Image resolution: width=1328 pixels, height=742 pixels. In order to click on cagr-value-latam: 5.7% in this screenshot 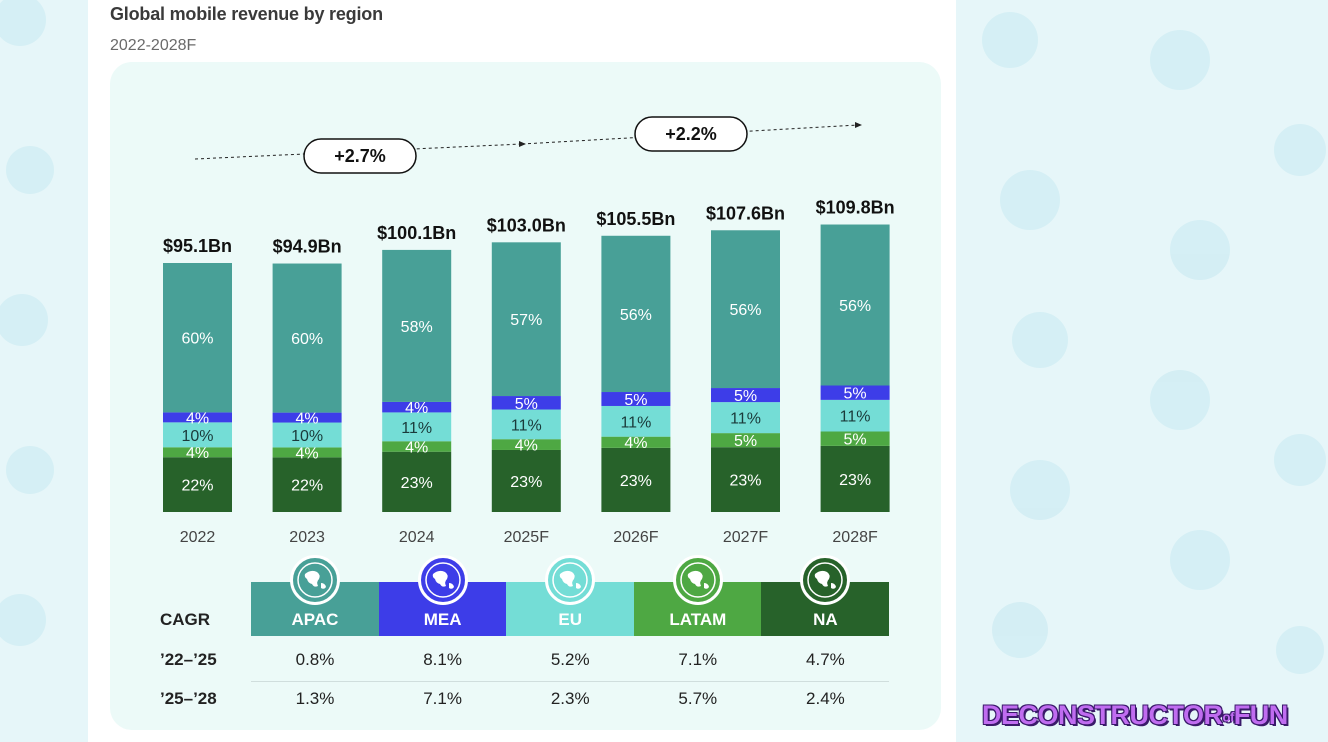, I will do `click(698, 698)`.